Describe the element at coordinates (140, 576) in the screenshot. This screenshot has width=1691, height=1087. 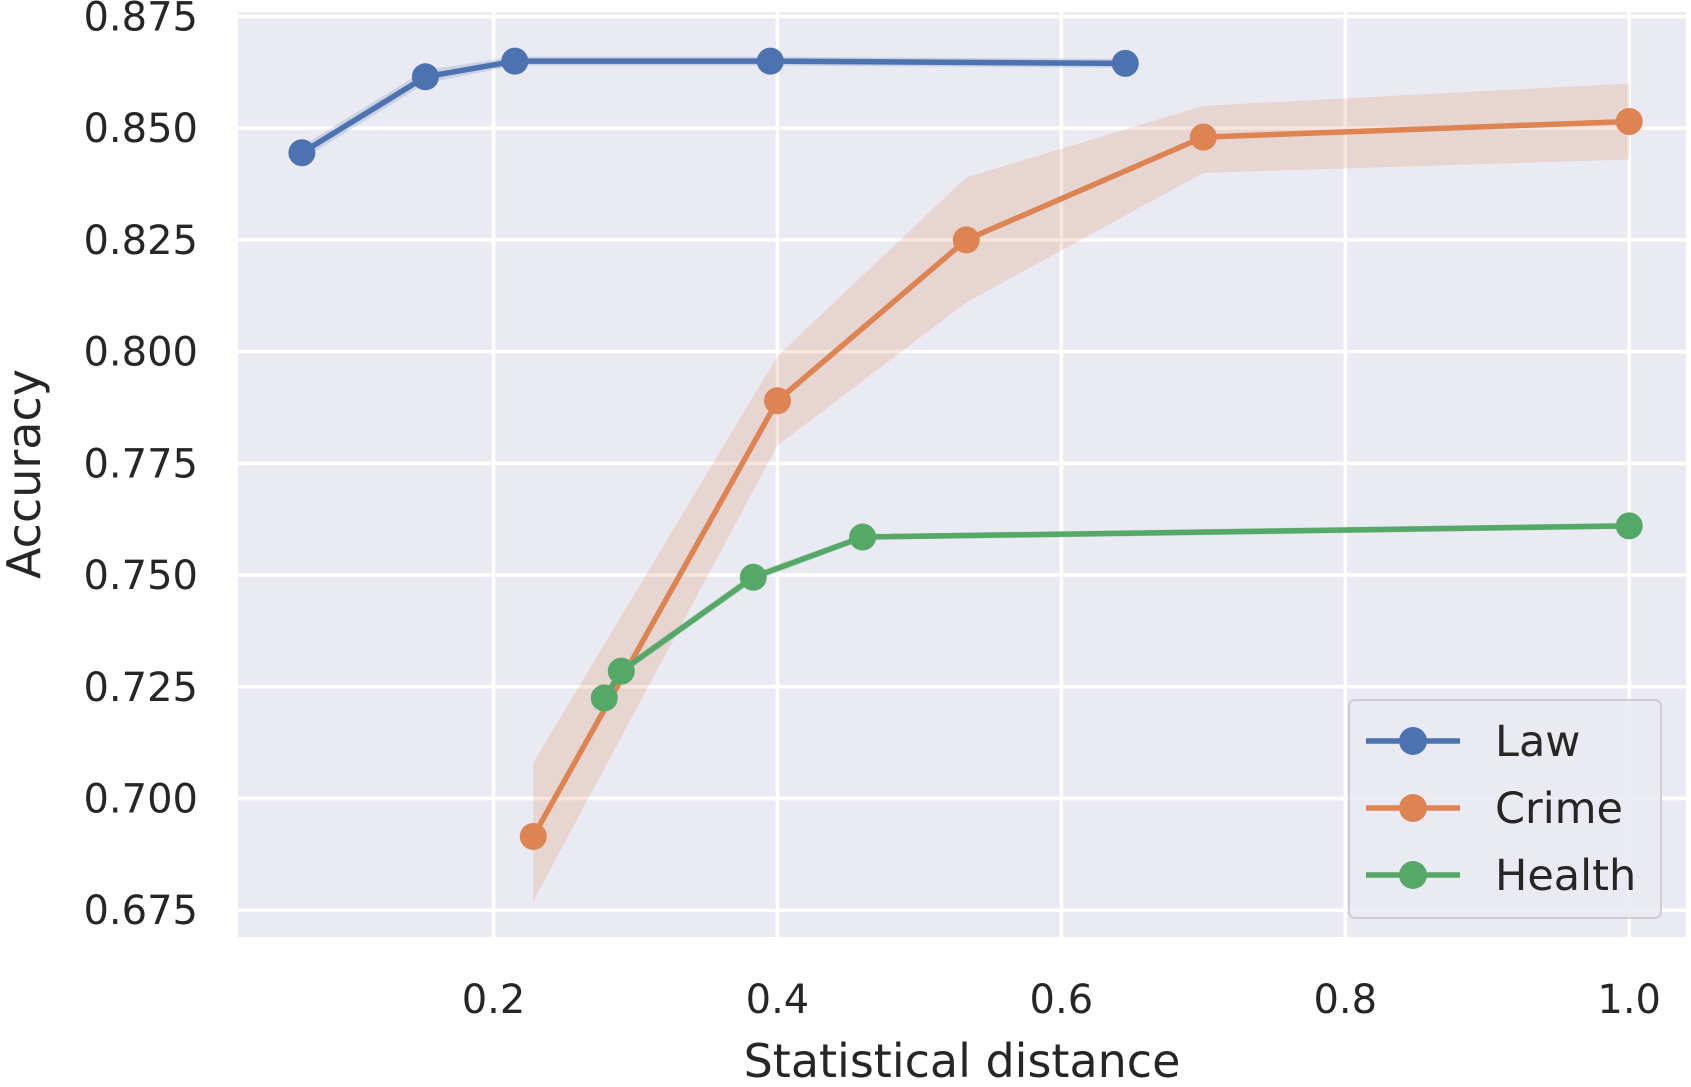
I see `y-tick-label: 0.750` at that location.